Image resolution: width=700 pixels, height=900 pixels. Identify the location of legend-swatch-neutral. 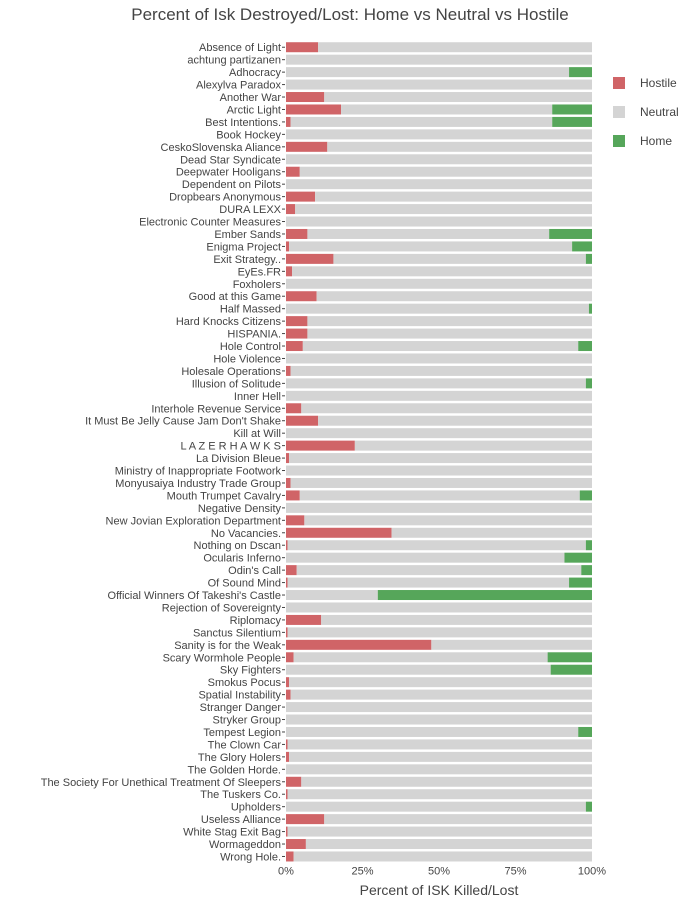
(619, 112).